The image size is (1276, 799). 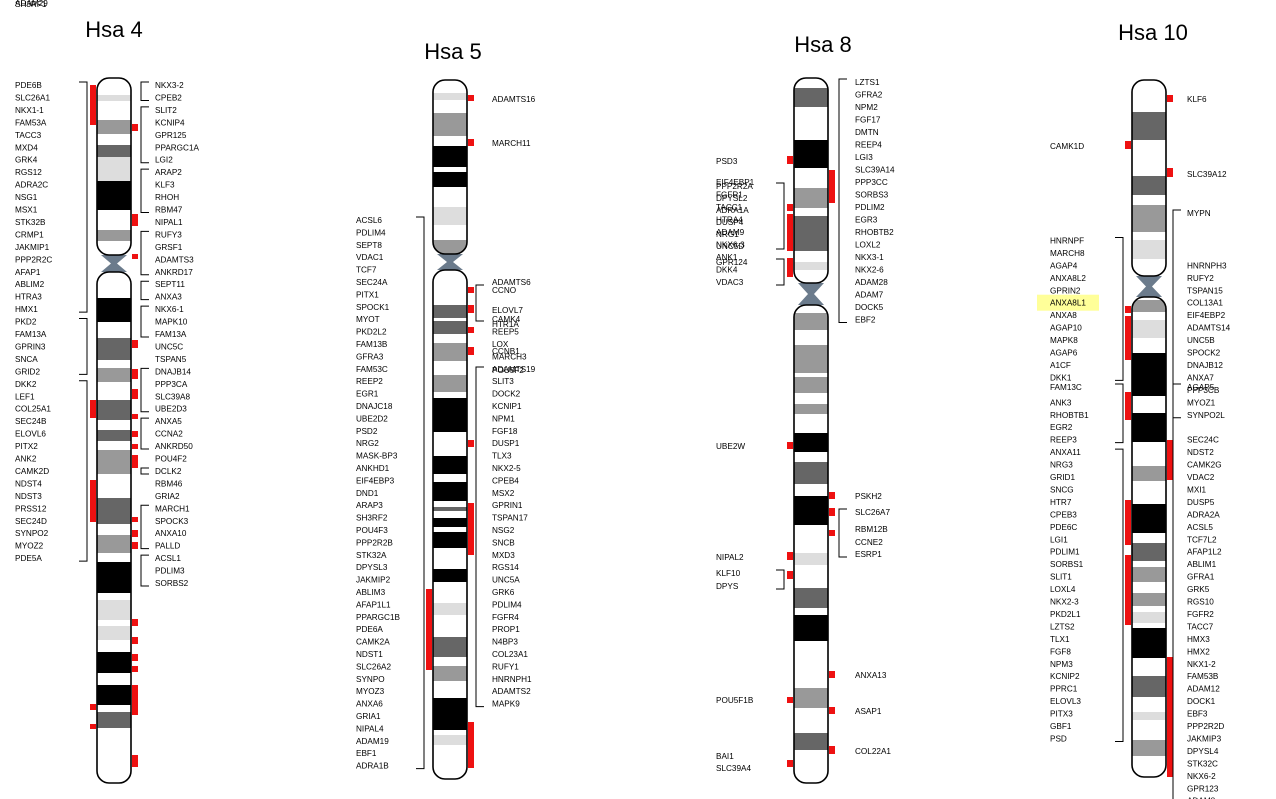 I want to click on gene-label: ADAMTS2, so click(x=511, y=691).